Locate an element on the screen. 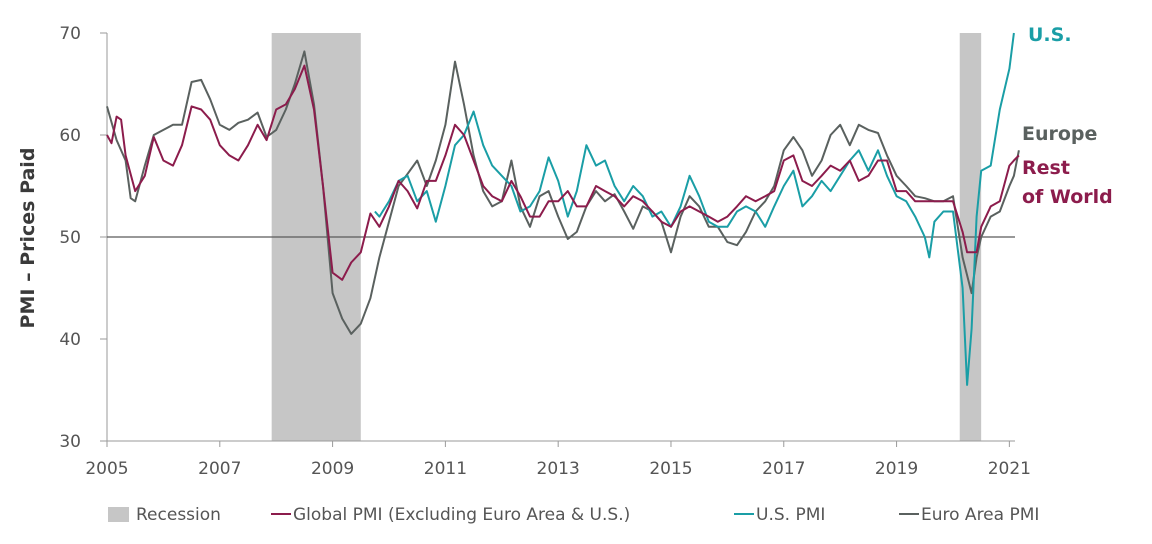 The height and width of the screenshot is (544, 1152). y-tick-label: 60 is located at coordinates (70, 136).